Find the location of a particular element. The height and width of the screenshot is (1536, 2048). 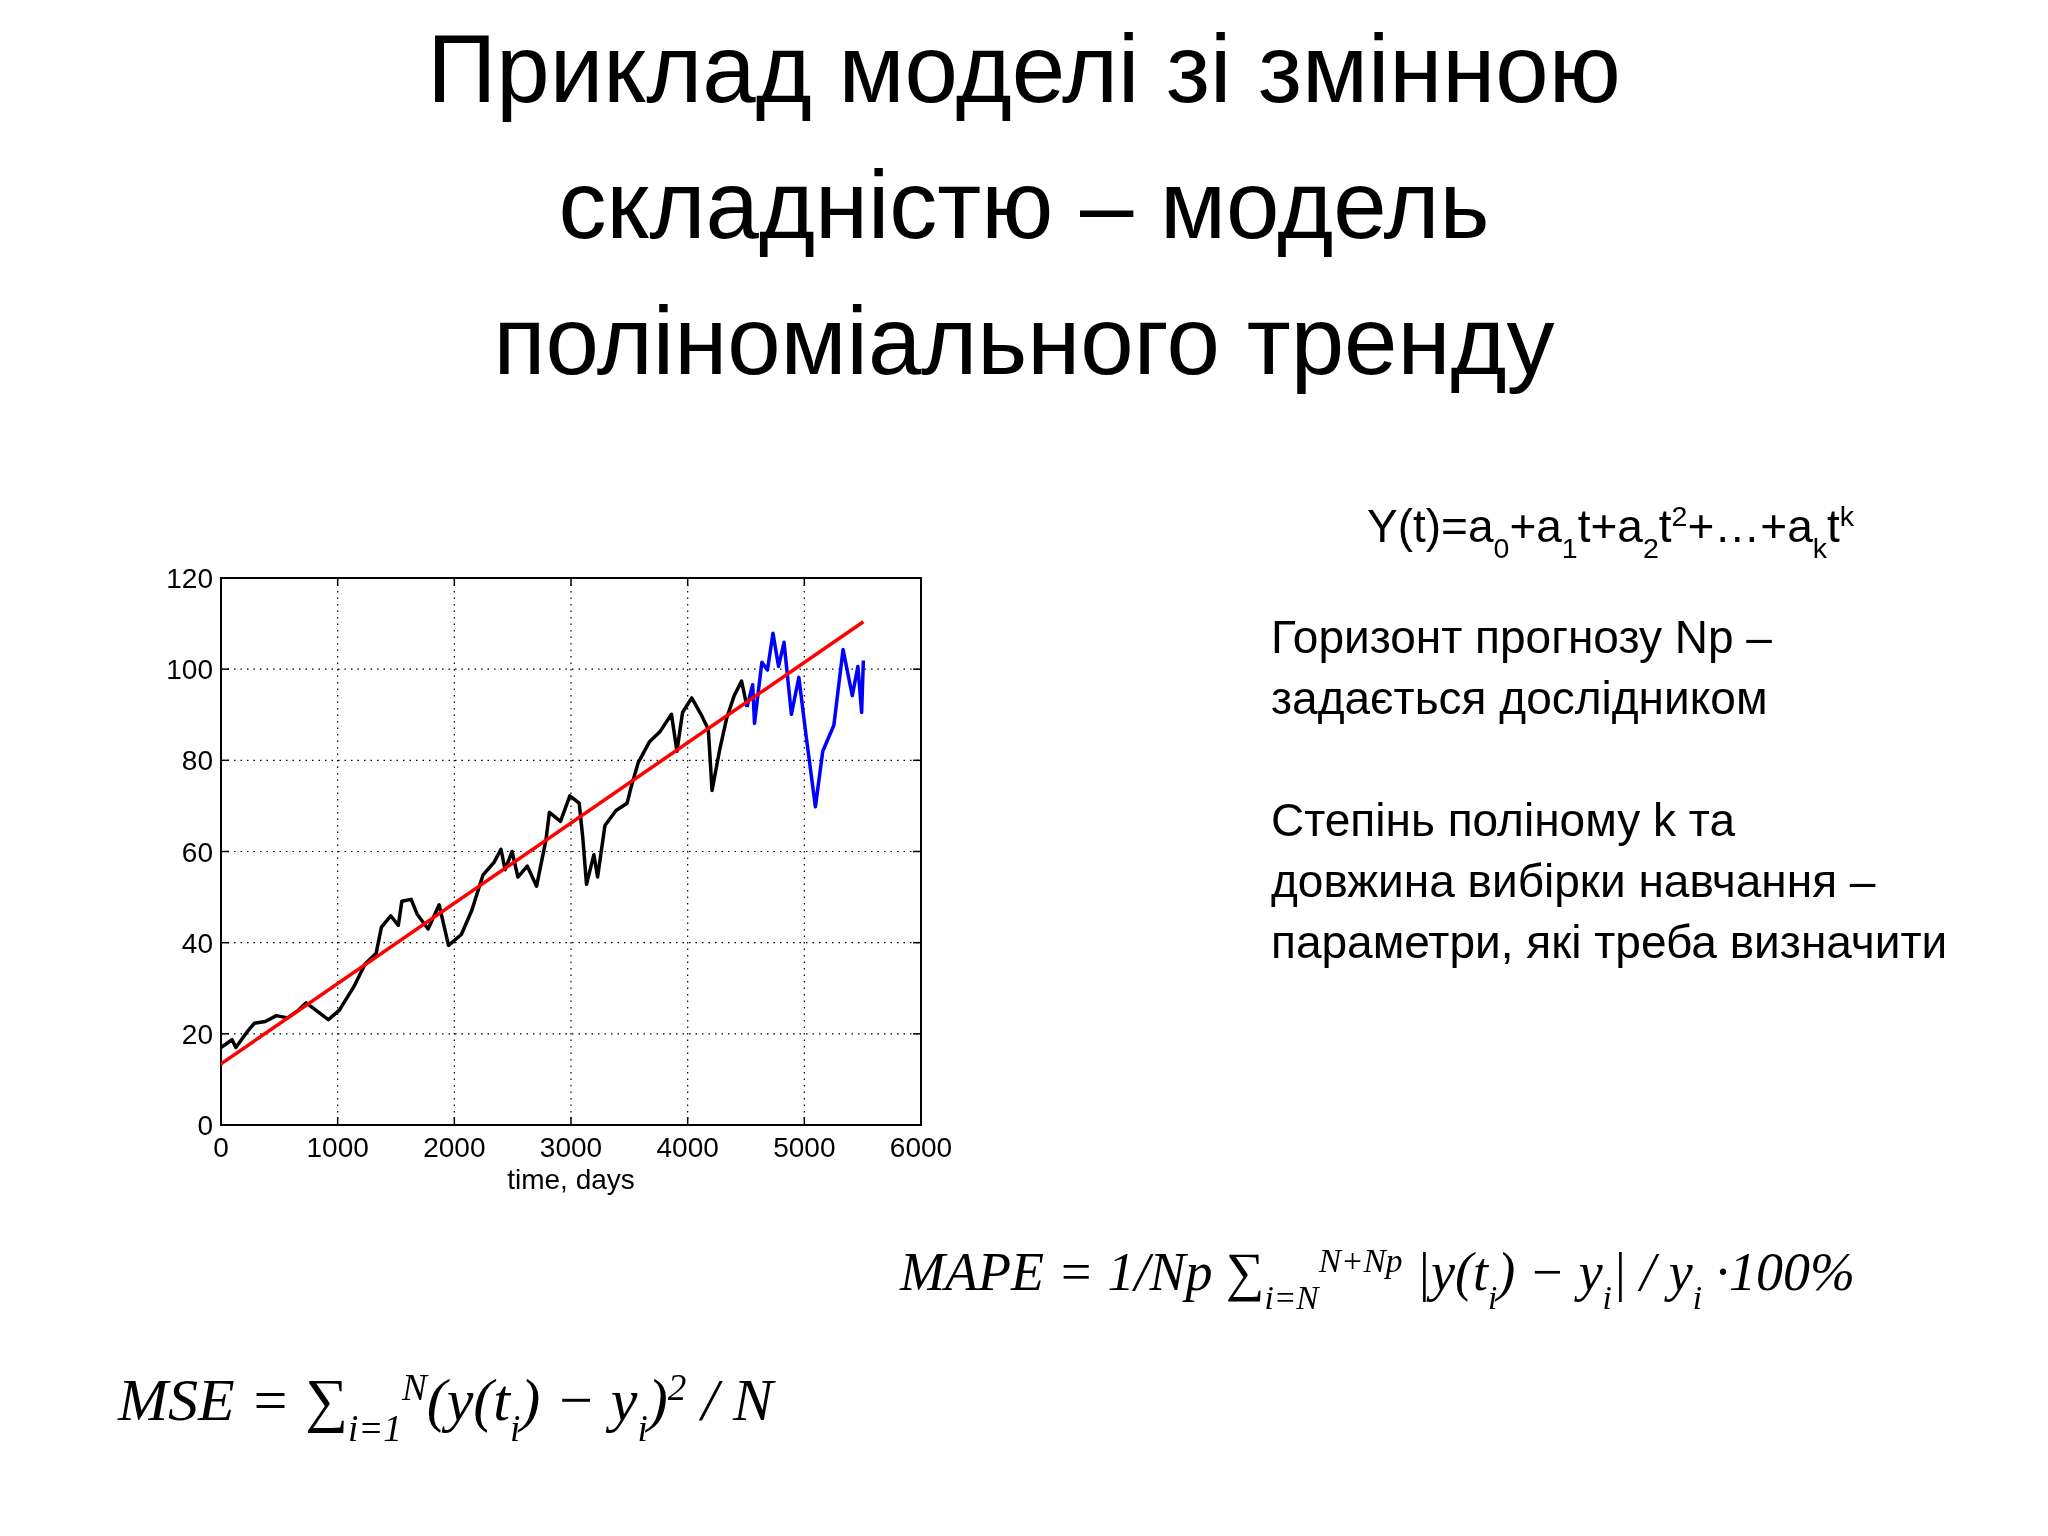

text: Горизонт прогнозу Np – задається дослідником is located at coordinates (1522, 667).